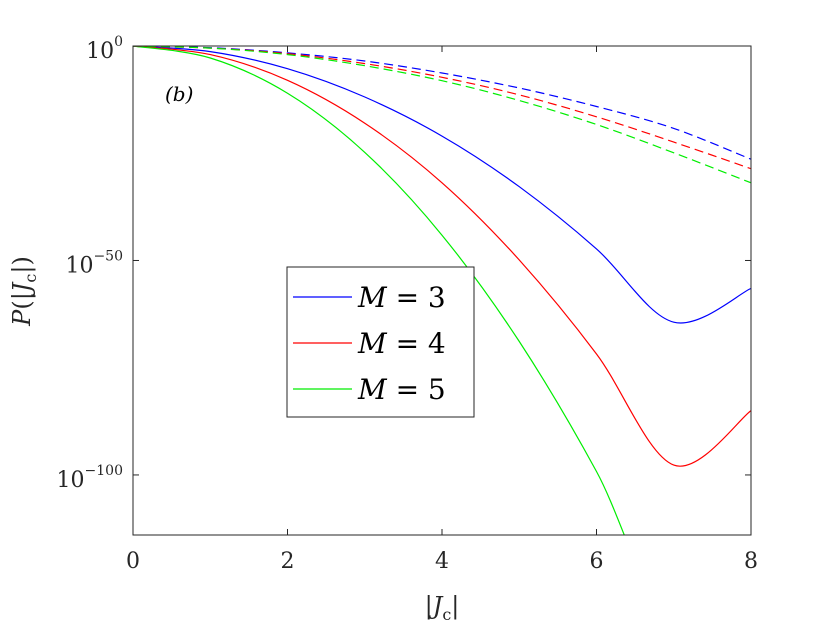 This screenshot has height=623, width=830. What do you see at coordinates (94, 263) in the screenshot?
I see `y-tick-label: 10−50` at bounding box center [94, 263].